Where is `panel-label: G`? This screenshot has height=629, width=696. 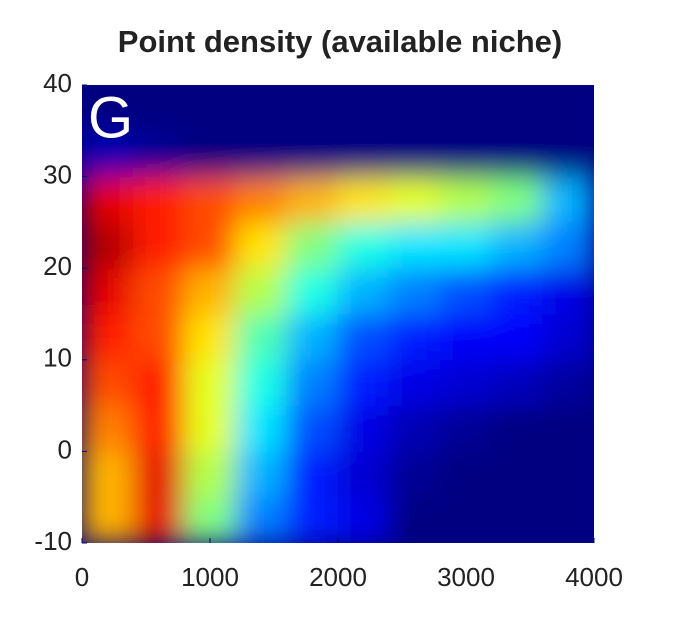 panel-label: G is located at coordinates (110, 117).